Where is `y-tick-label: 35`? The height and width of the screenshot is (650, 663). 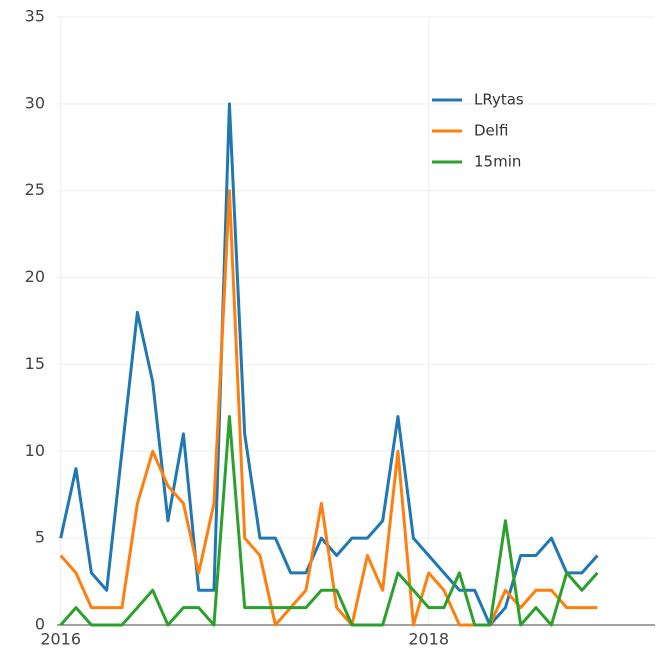
y-tick-label: 35 is located at coordinates (35, 16).